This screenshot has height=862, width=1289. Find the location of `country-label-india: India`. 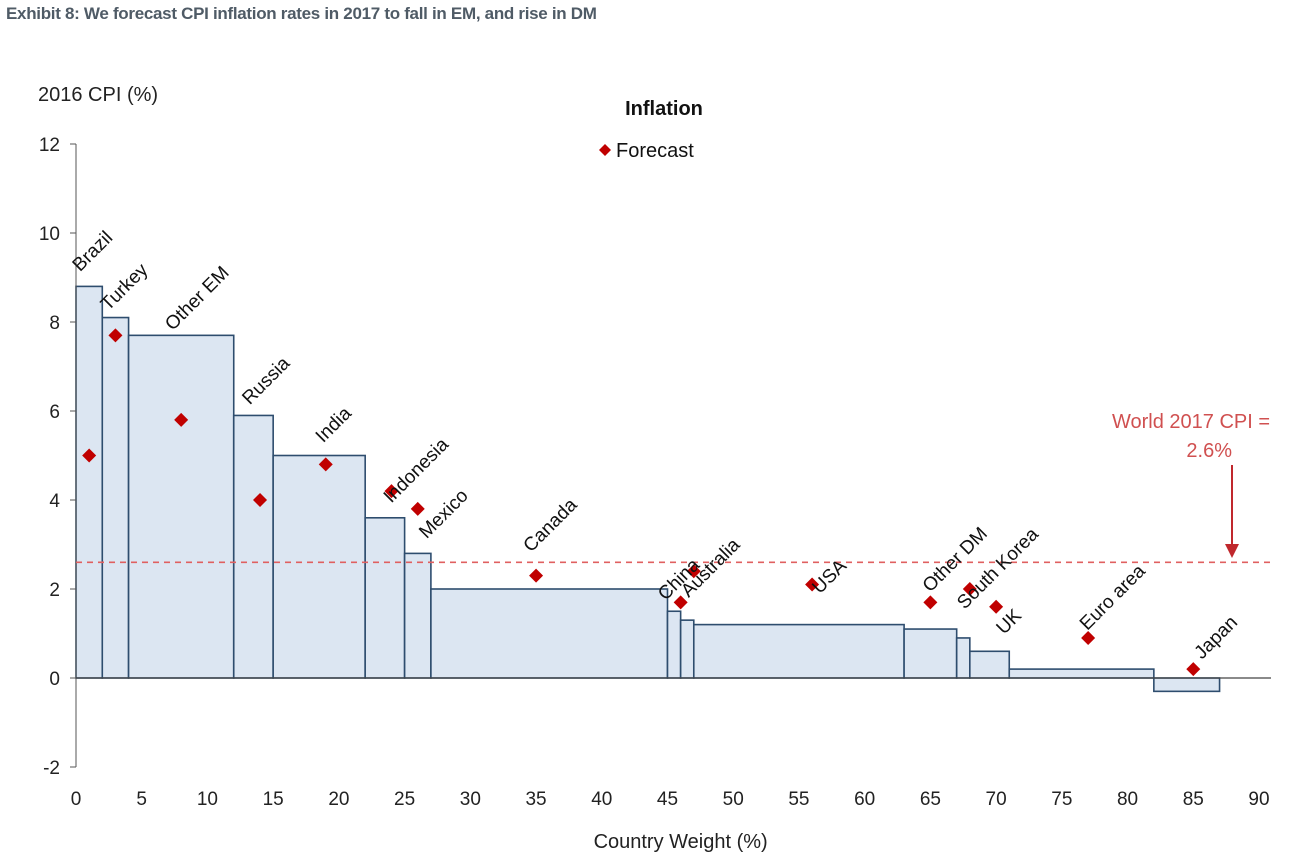

country-label-india: India is located at coordinates (334, 425).